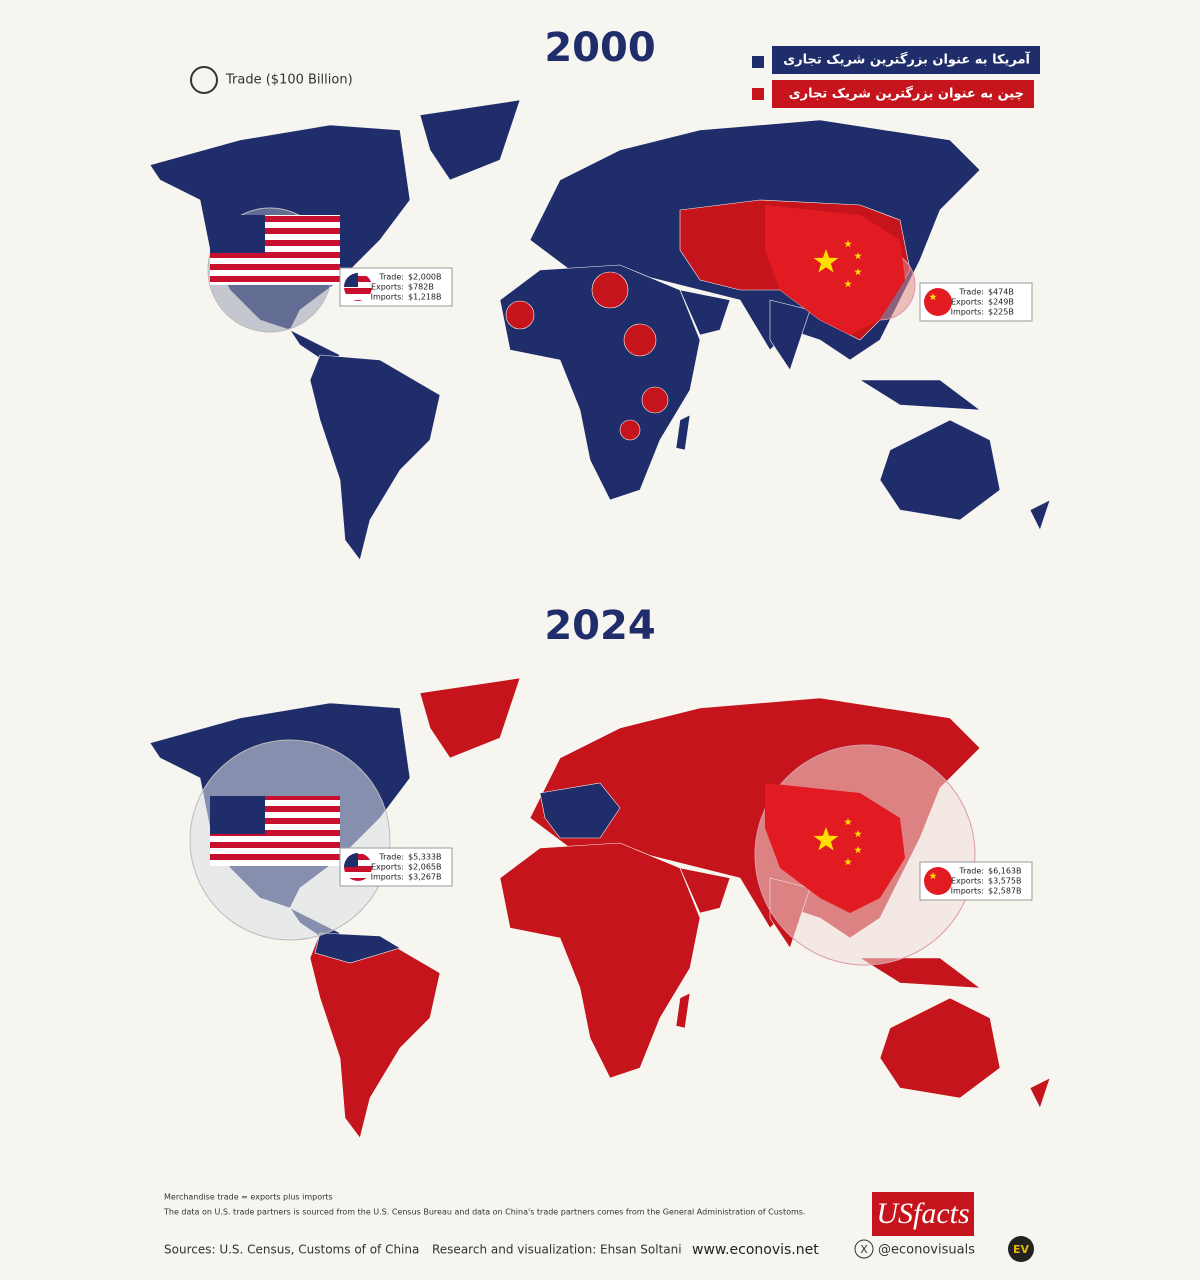  What do you see at coordinates (599, 48) in the screenshot?
I see `year-title: 2000` at bounding box center [599, 48].